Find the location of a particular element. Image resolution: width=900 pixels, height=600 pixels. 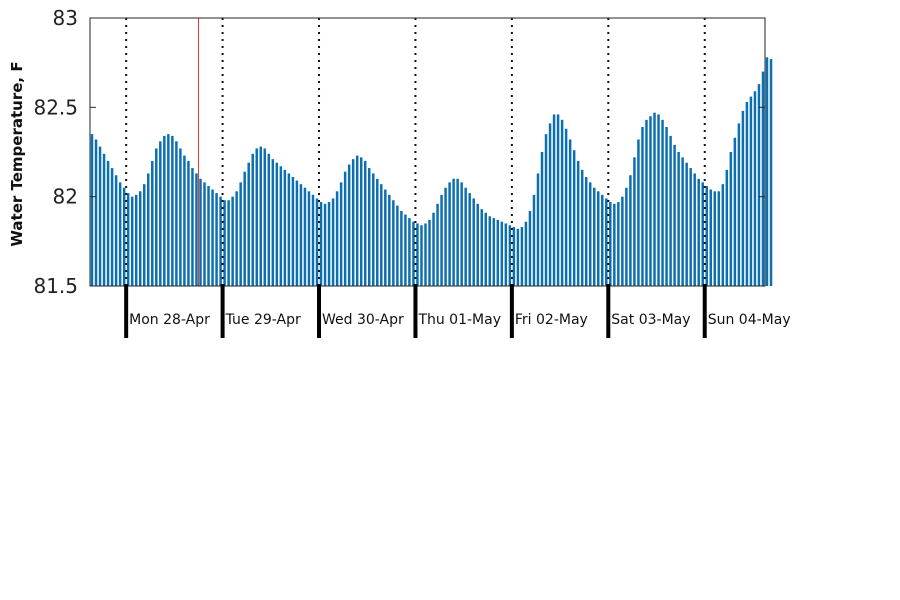

day-boundary-ticks is located at coordinates (415, 311).